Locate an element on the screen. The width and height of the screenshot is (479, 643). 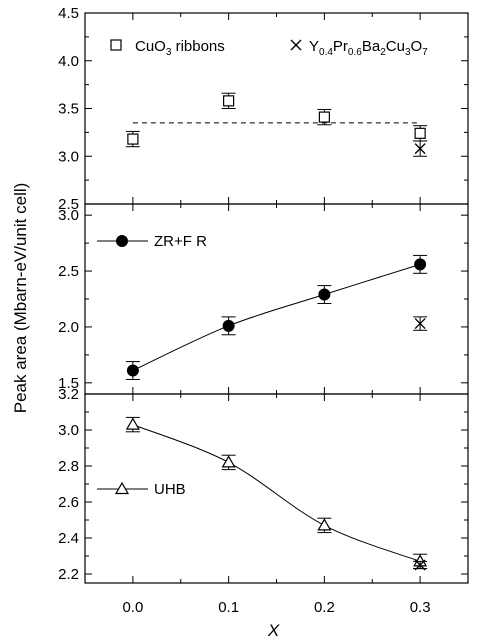
panel-3-ytick-label: 2.2 is located at coordinates (68, 574).